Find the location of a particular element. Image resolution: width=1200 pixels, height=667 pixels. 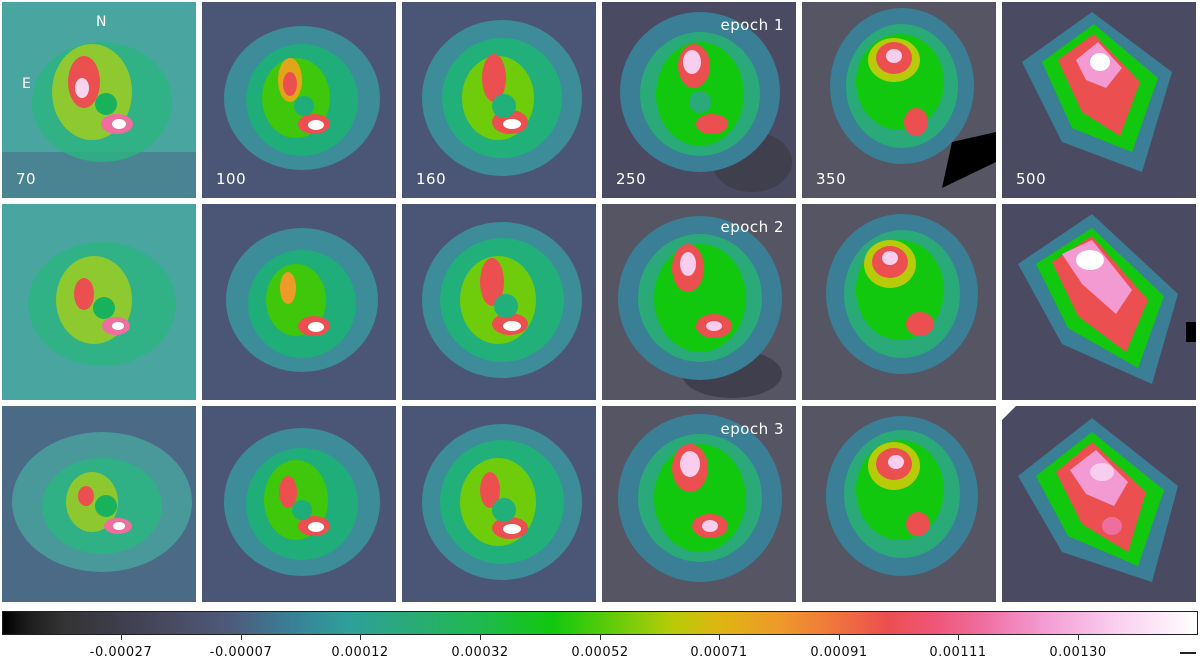

panel-r1-250: epoch 1 250 is located at coordinates (699, 100).